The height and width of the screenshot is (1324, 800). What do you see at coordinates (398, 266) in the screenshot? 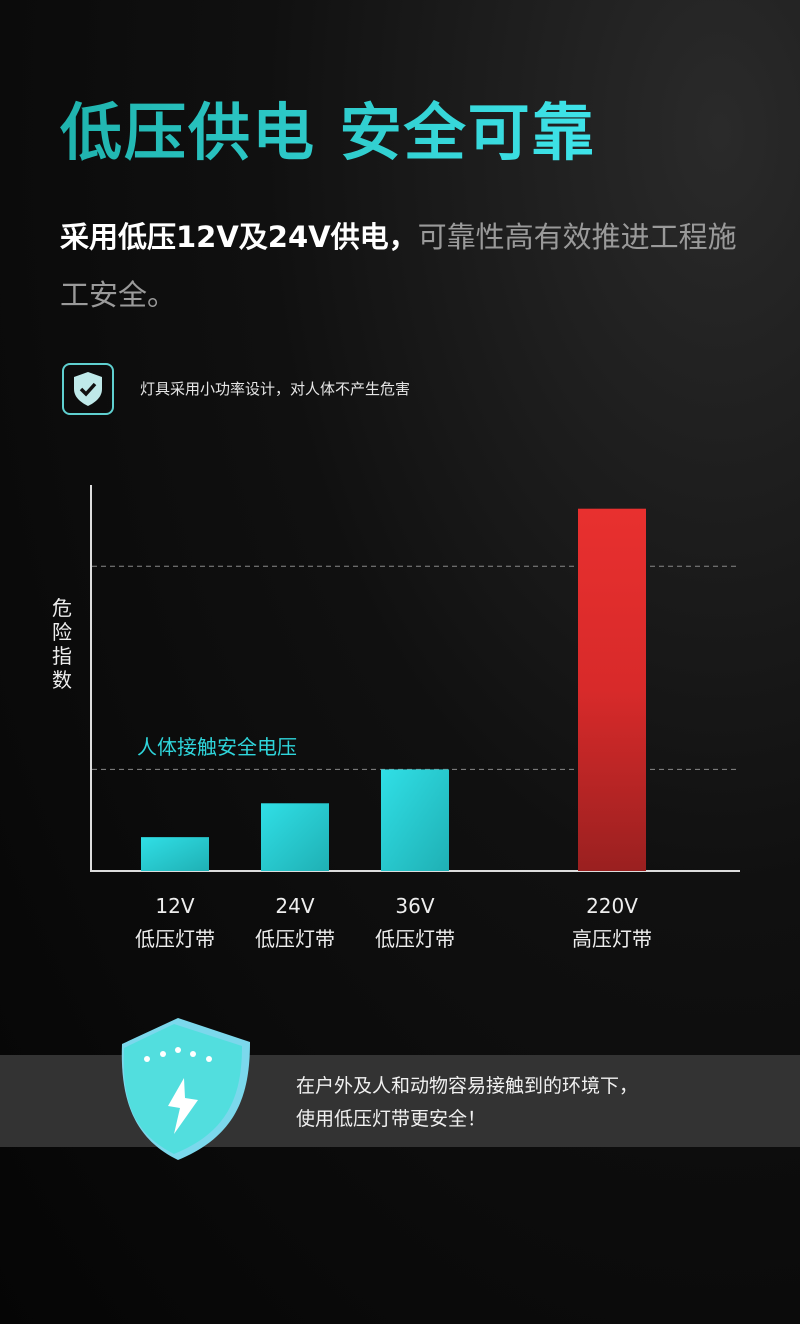
I see `subtitle-rest: 可靠性高有效推进工程施工安全。` at bounding box center [398, 266].